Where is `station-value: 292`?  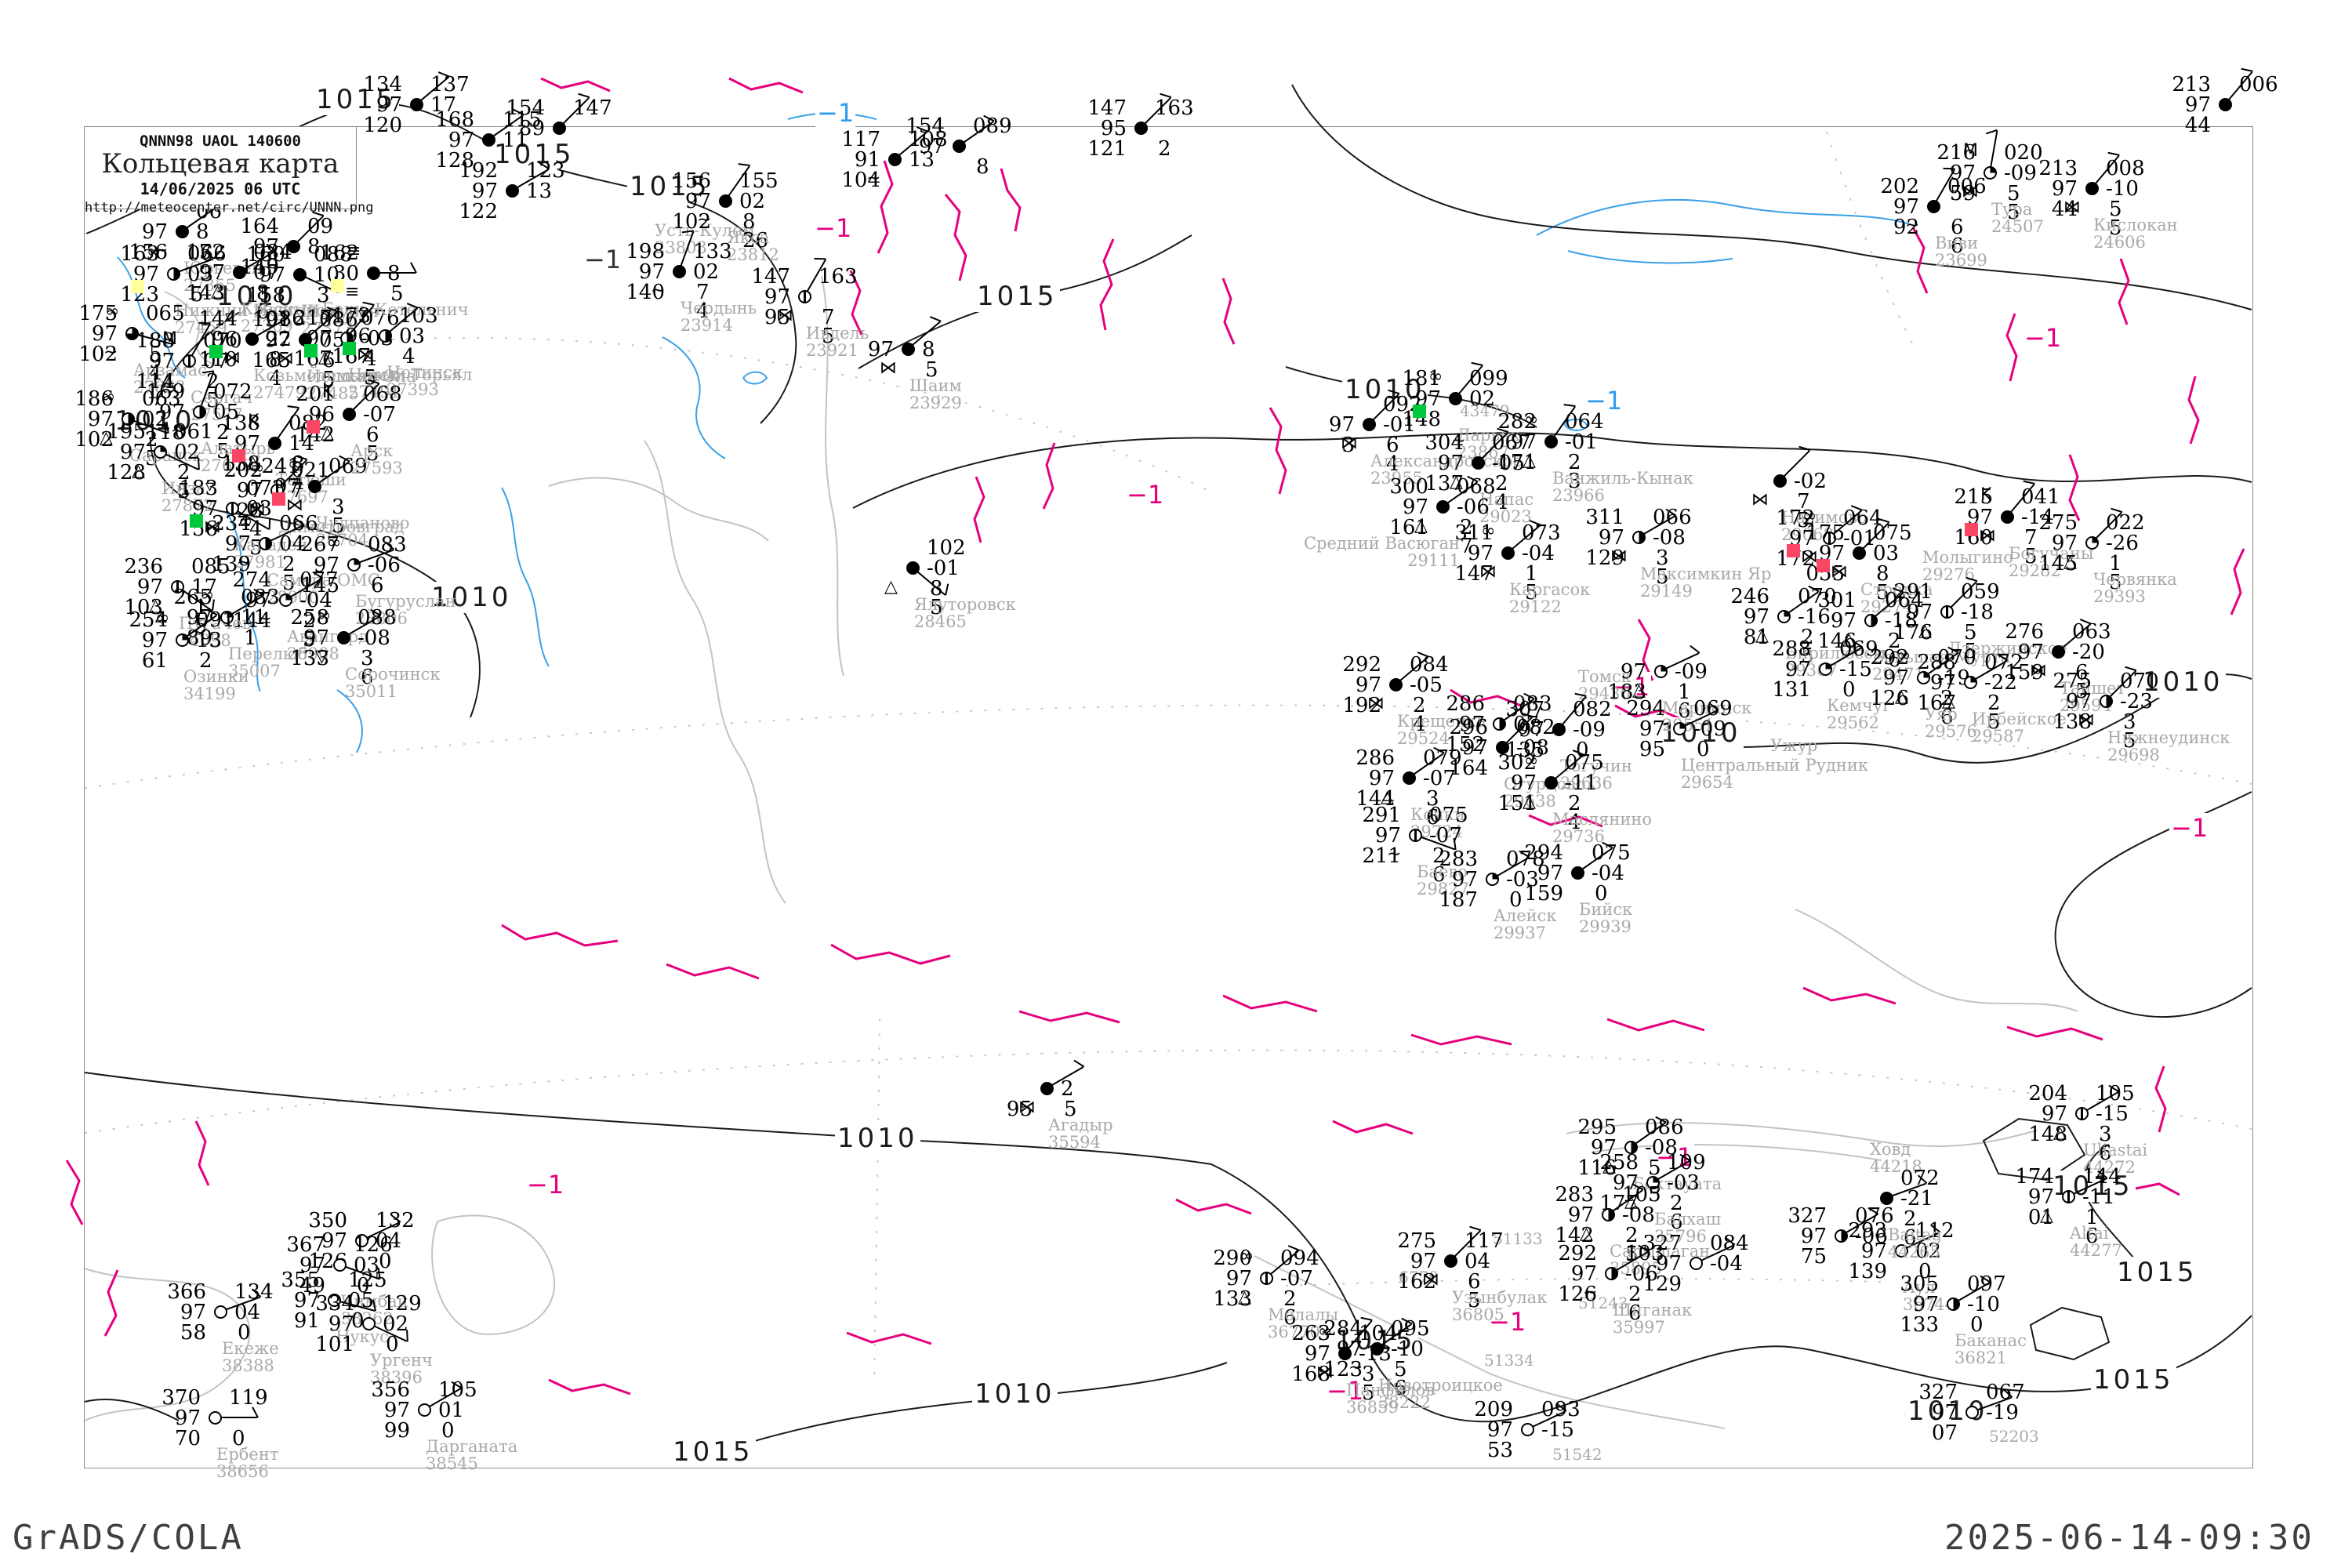 station-value: 292 is located at coordinates (1577, 1253).